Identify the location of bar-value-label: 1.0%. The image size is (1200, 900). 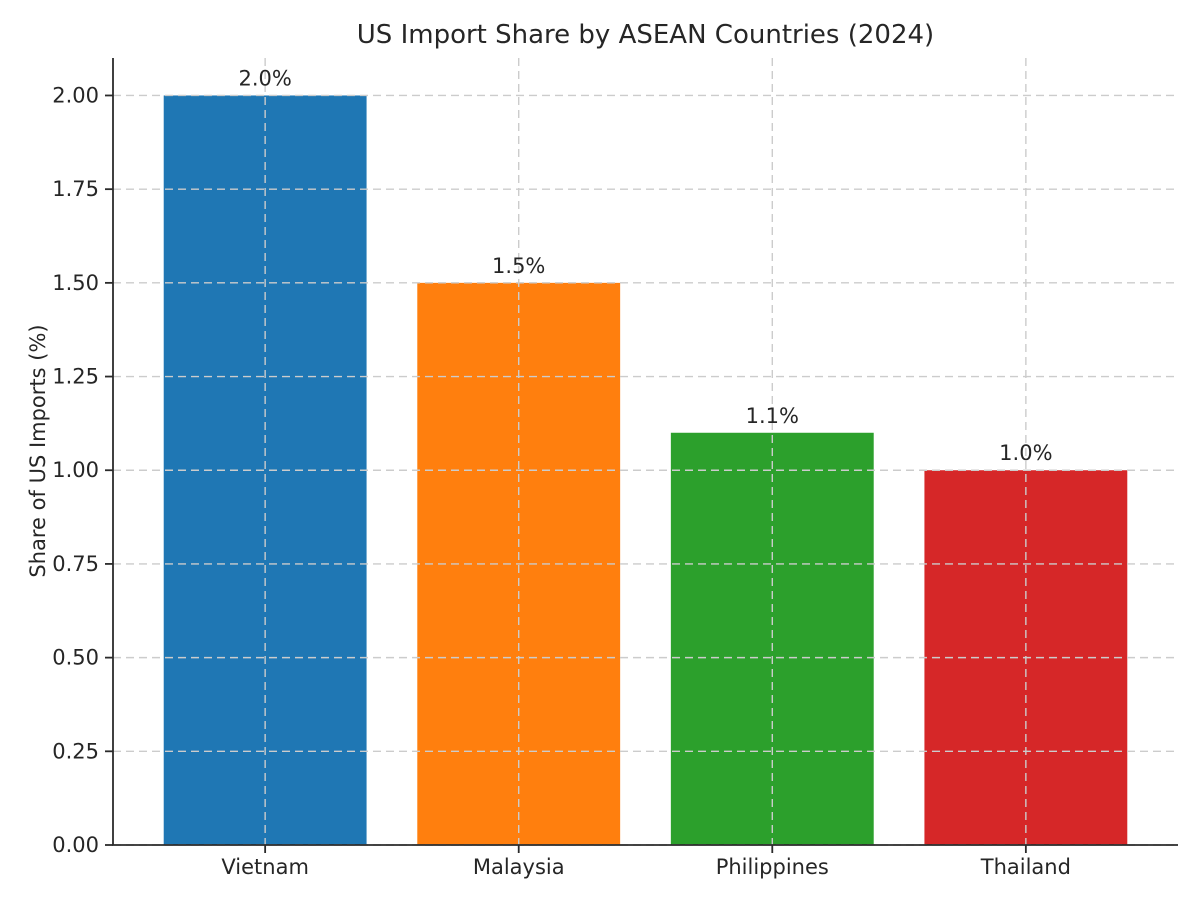
(1025, 453).